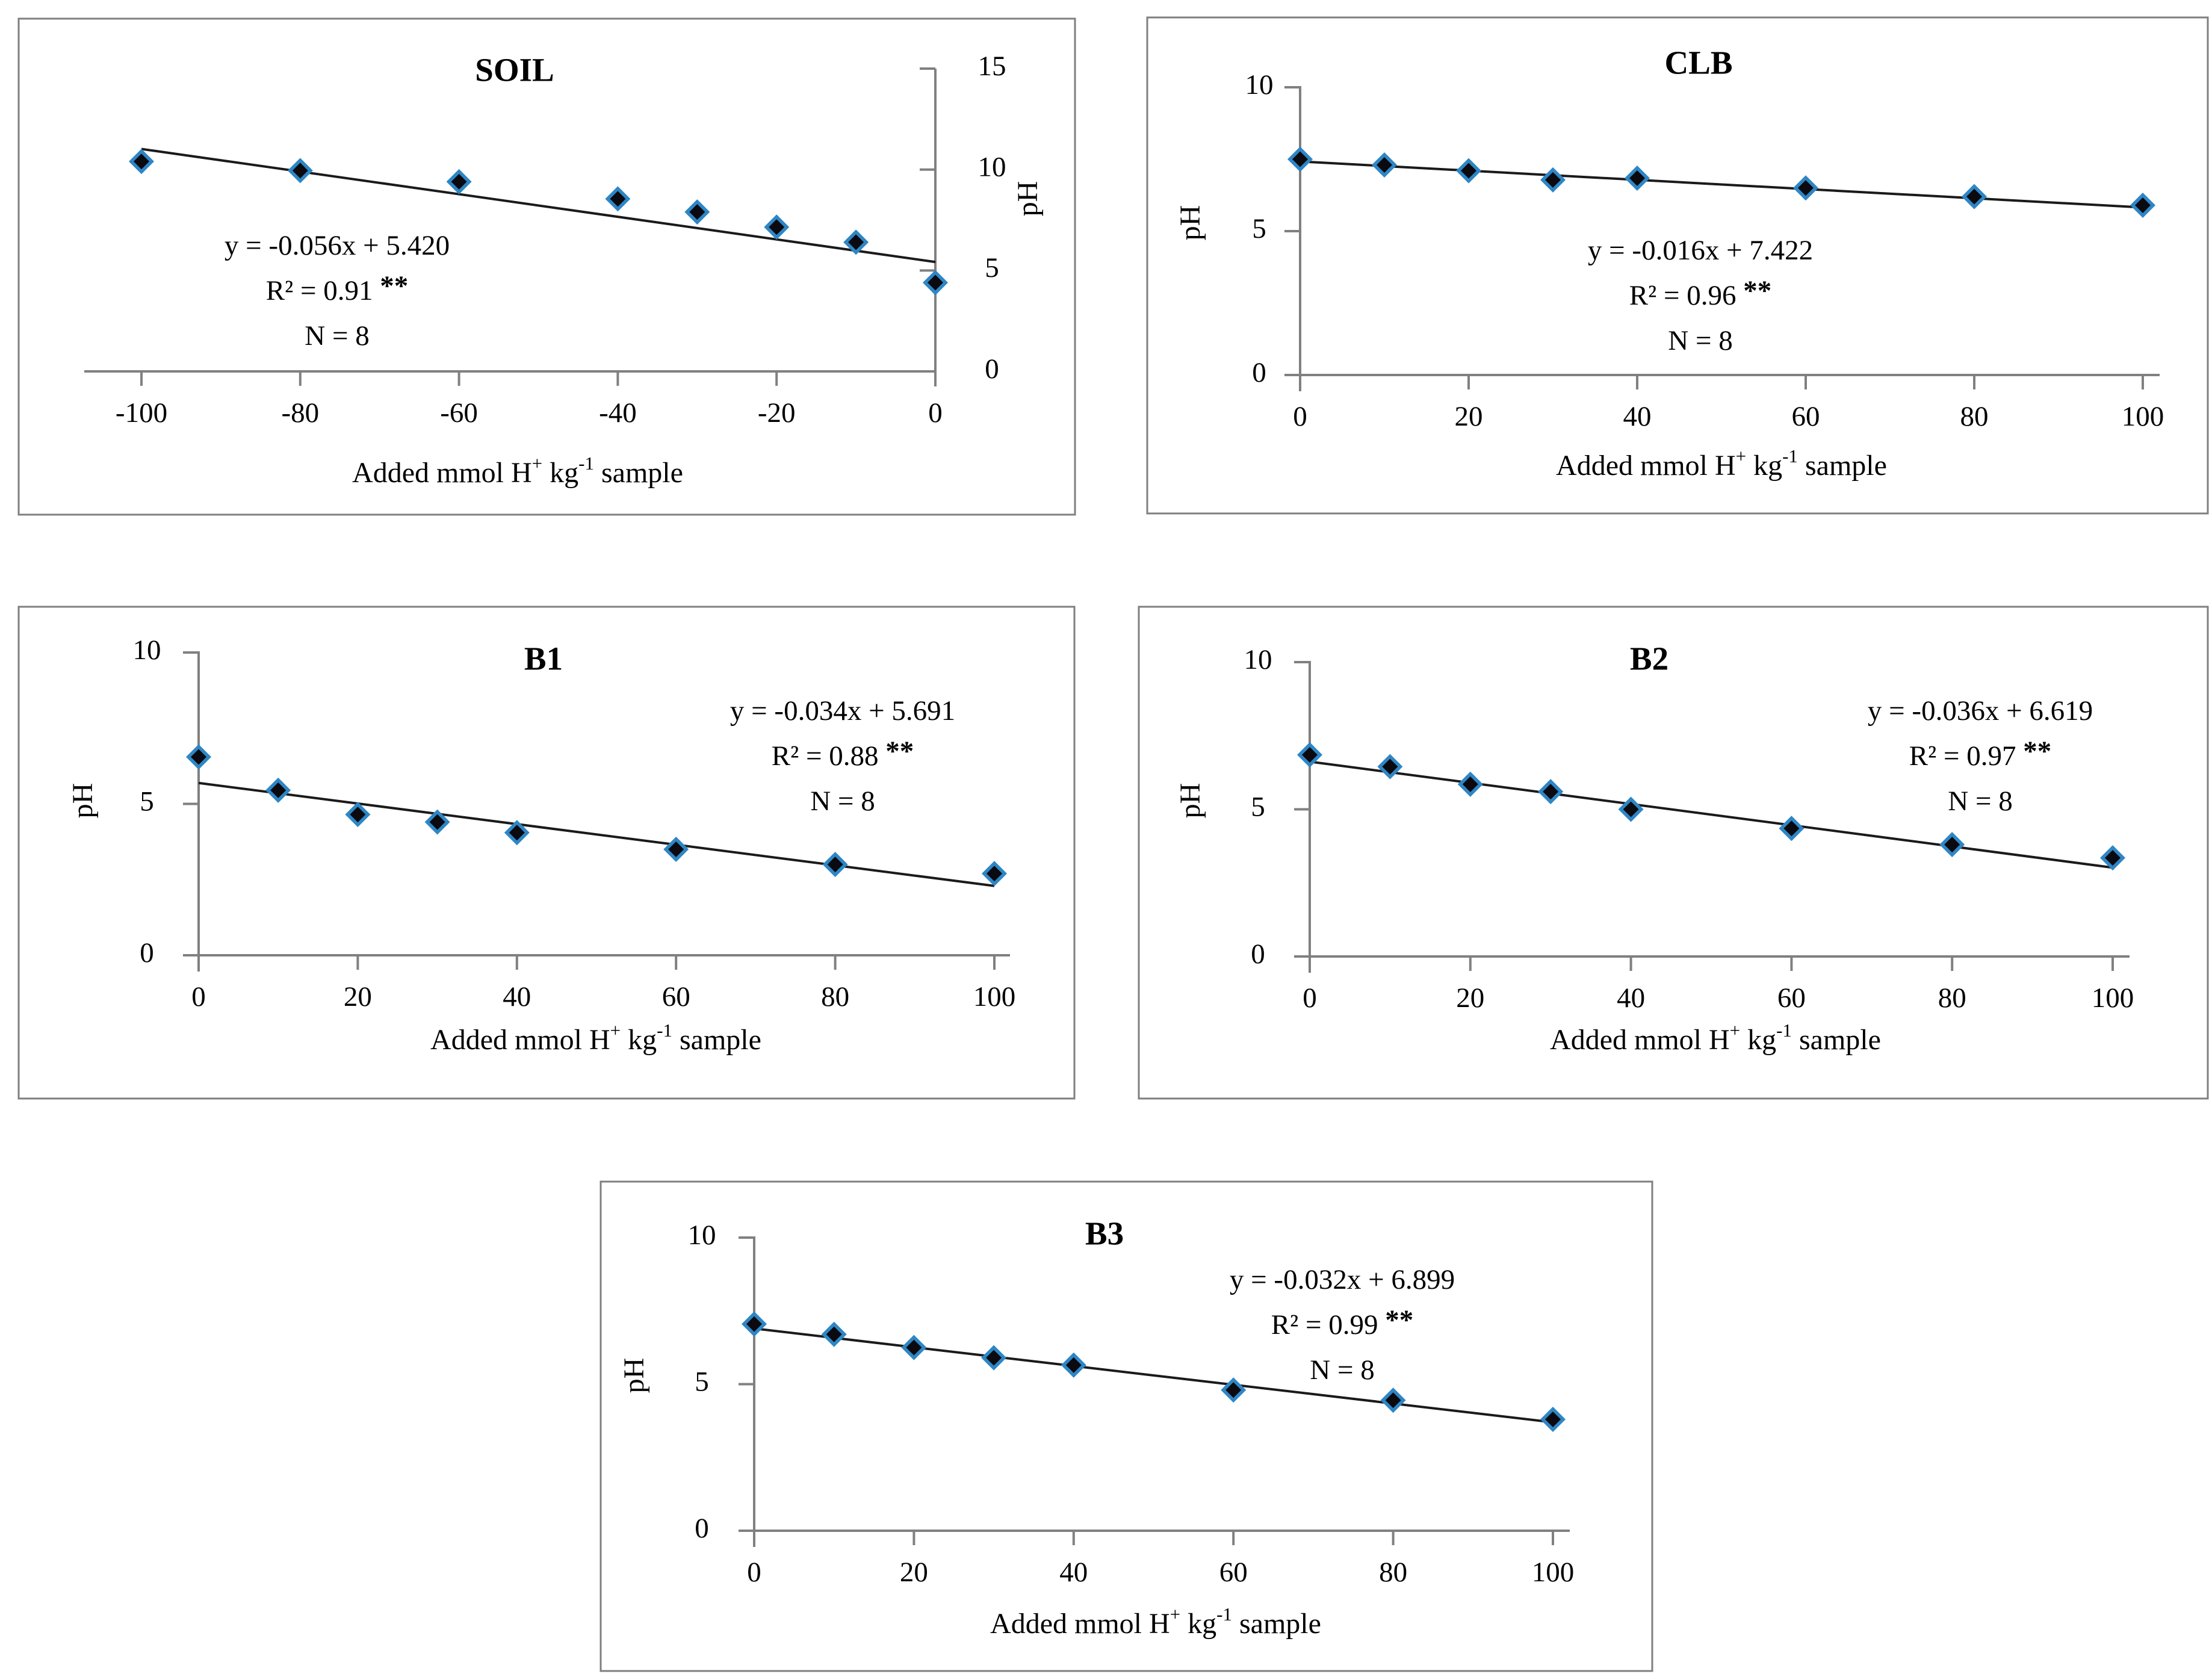 Image resolution: width=2212 pixels, height=1677 pixels. I want to click on chart-title: B2, so click(1649, 658).